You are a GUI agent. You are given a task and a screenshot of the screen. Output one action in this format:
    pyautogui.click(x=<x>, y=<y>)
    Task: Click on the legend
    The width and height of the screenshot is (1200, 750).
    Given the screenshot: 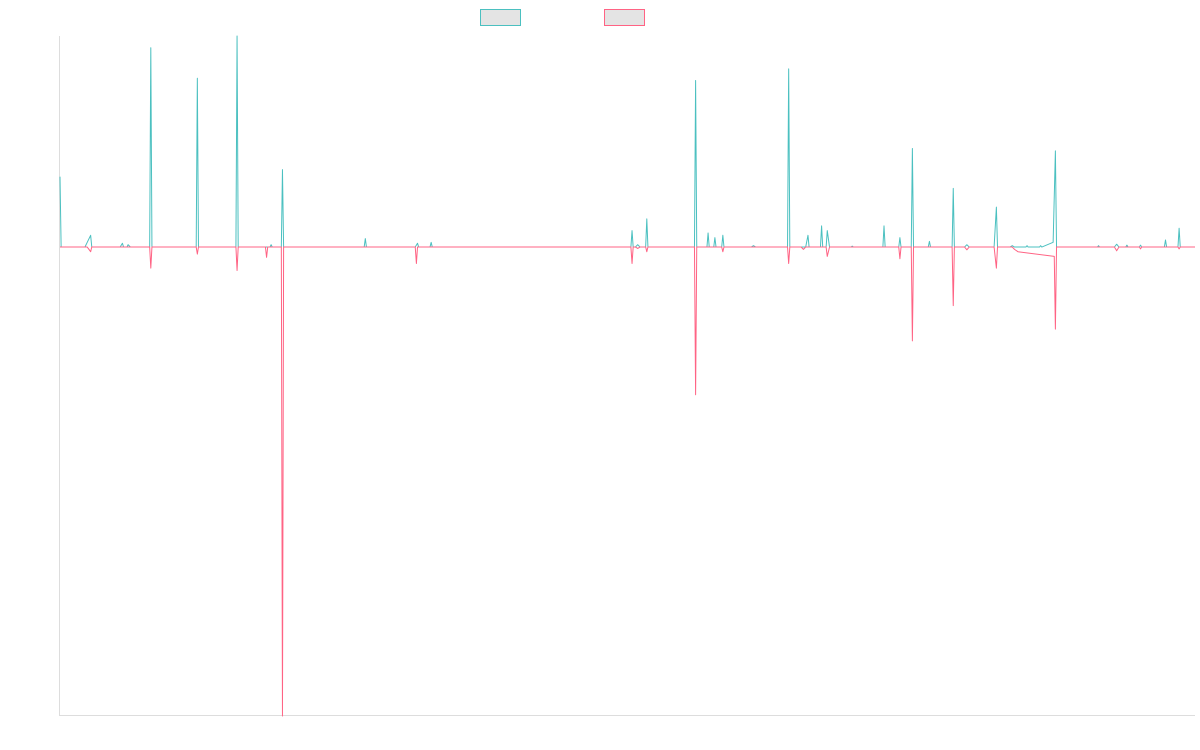 What is the action you would take?
    pyautogui.click(x=562, y=17)
    